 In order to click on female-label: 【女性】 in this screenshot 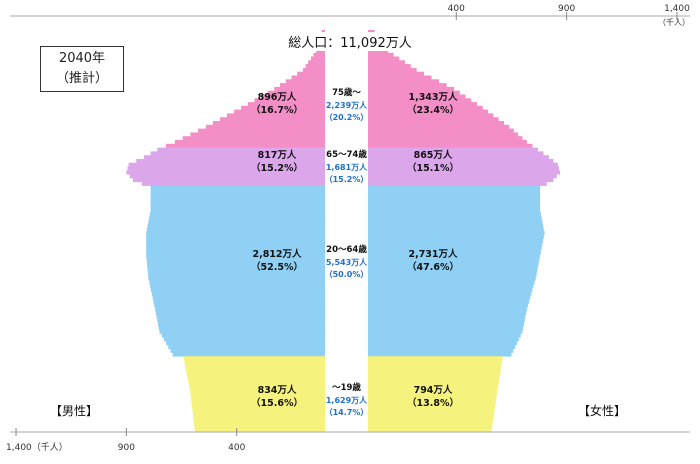, I will do `click(602, 411)`.